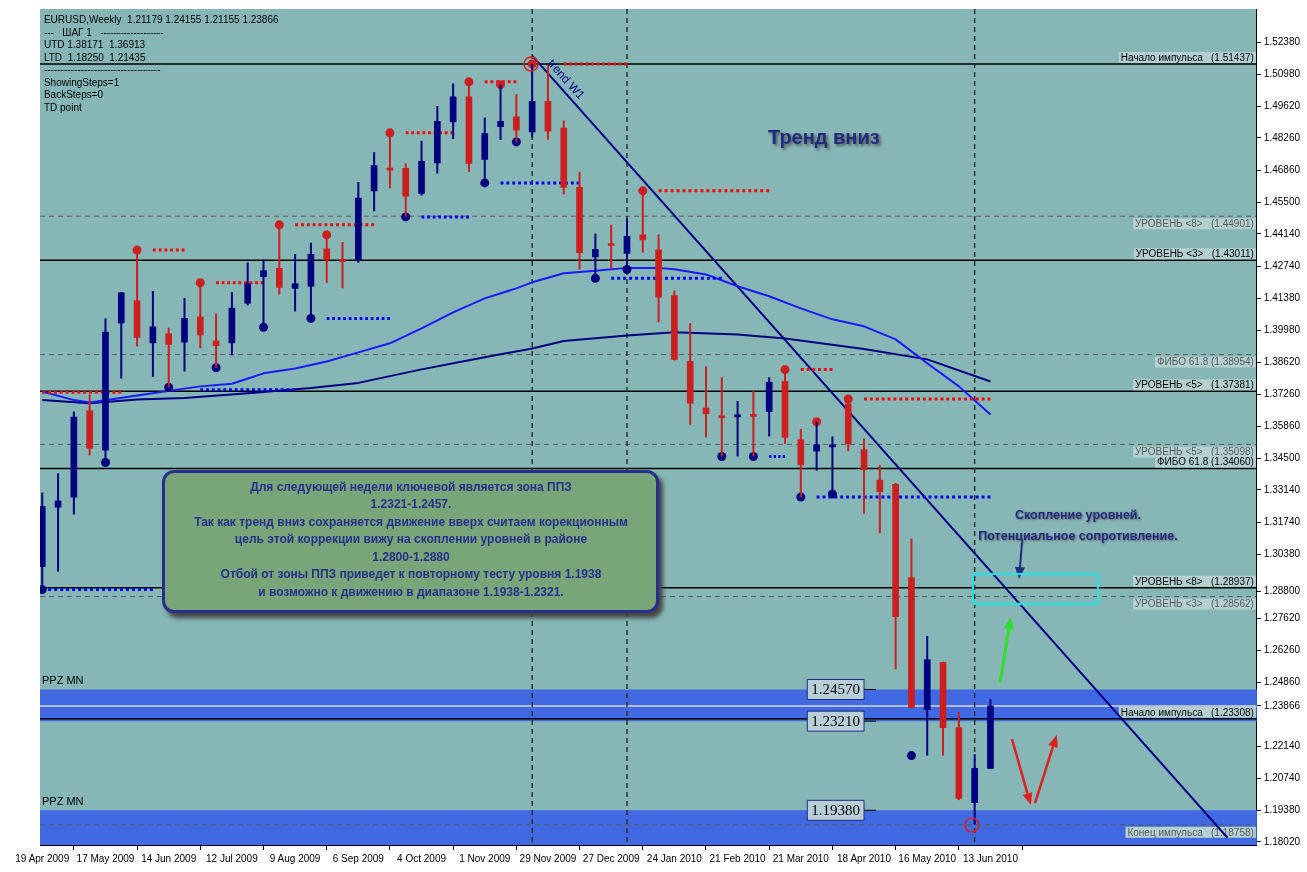  What do you see at coordinates (1282, 41) in the screenshot?
I see `y-tick-label: 1.52380` at bounding box center [1282, 41].